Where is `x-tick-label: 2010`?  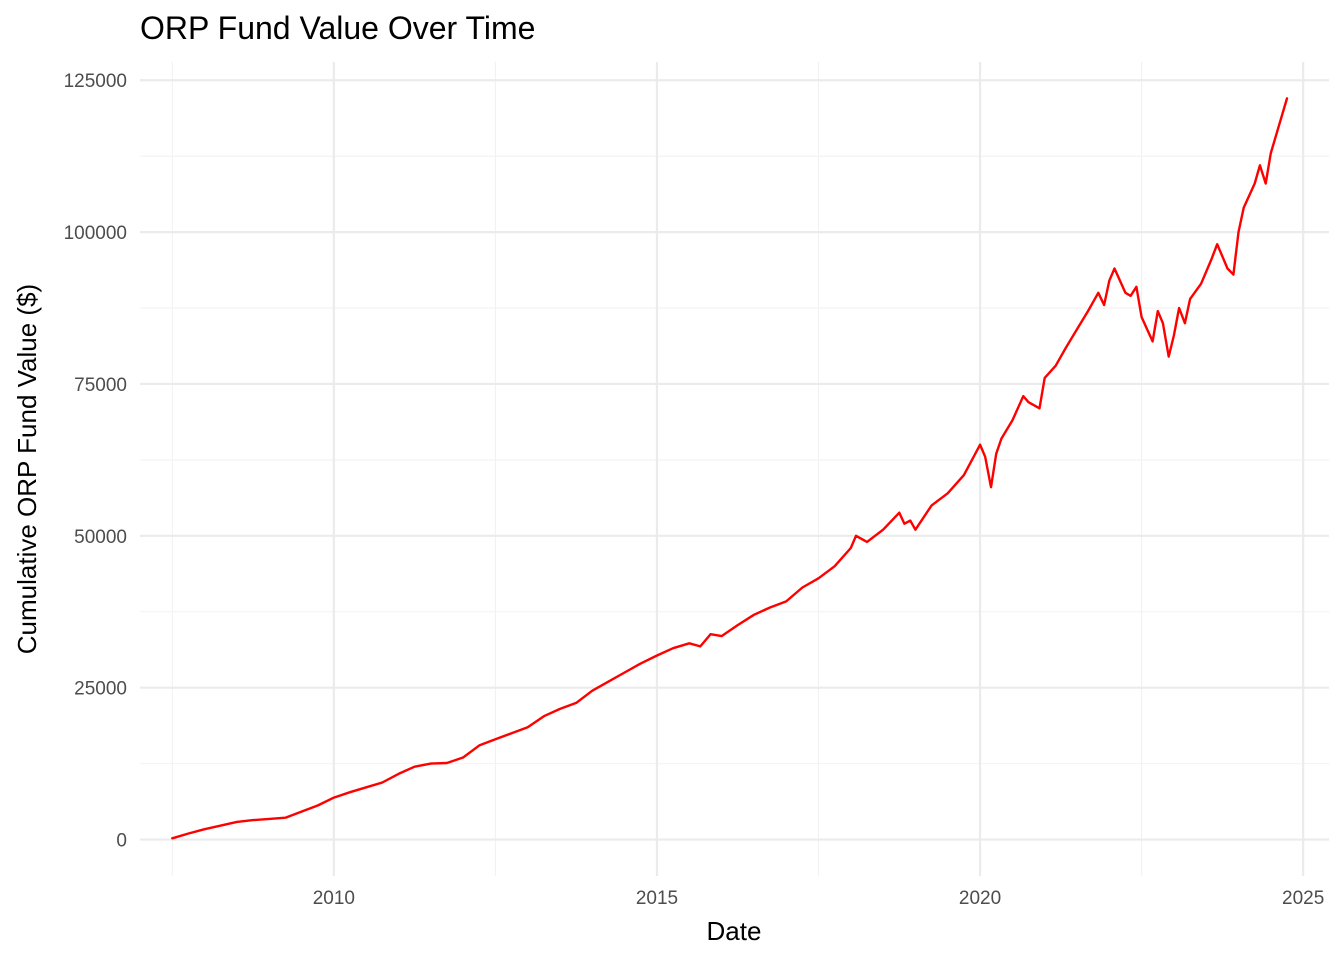
x-tick-label: 2010 is located at coordinates (334, 898).